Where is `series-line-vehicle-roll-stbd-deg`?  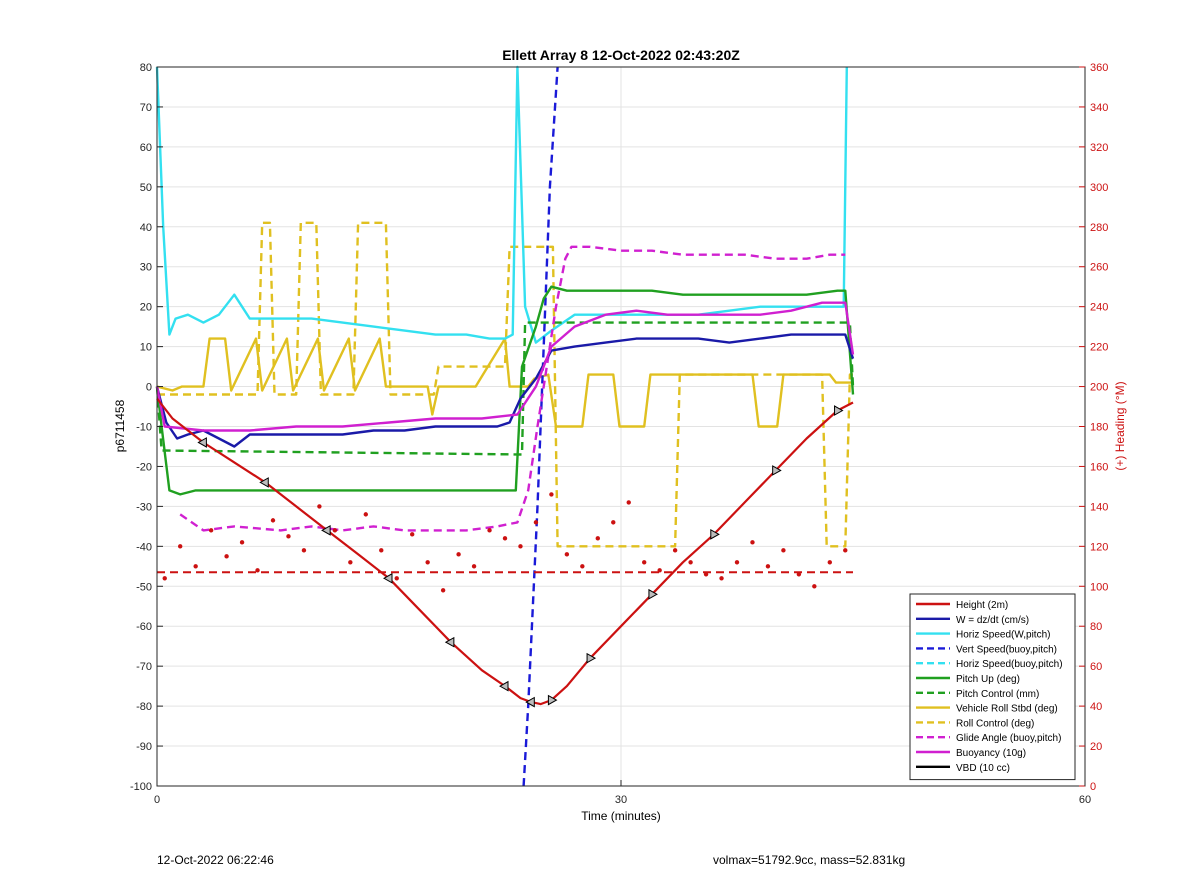 series-line-vehicle-roll-stbd-deg is located at coordinates (504, 382).